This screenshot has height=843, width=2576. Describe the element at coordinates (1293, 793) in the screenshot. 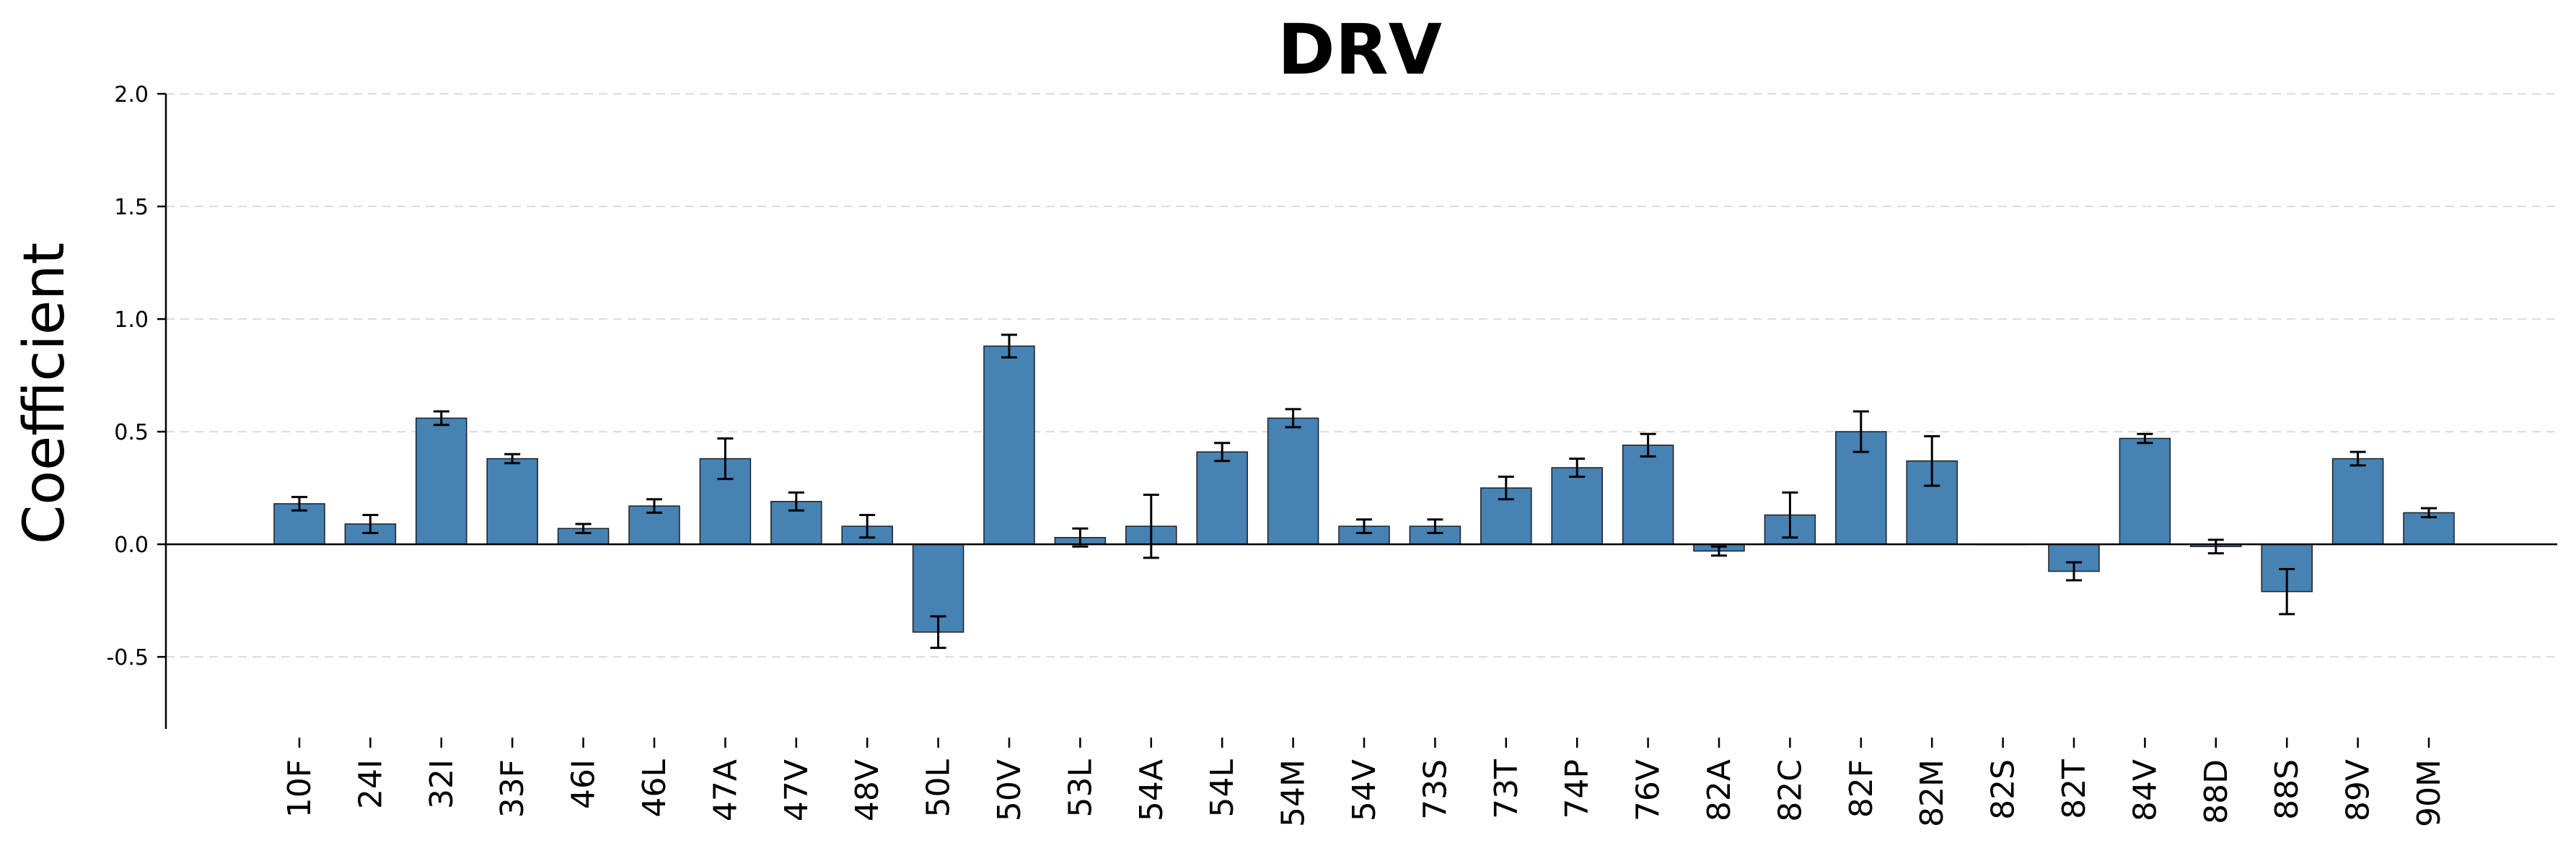

I see `x-tick-label: 54M` at that location.